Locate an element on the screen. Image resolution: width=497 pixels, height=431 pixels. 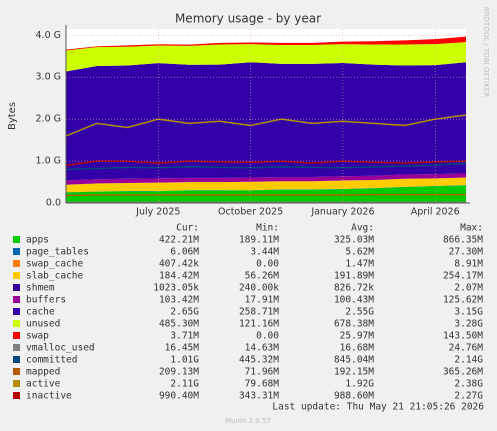
legend-label: unused is located at coordinates (43, 324).